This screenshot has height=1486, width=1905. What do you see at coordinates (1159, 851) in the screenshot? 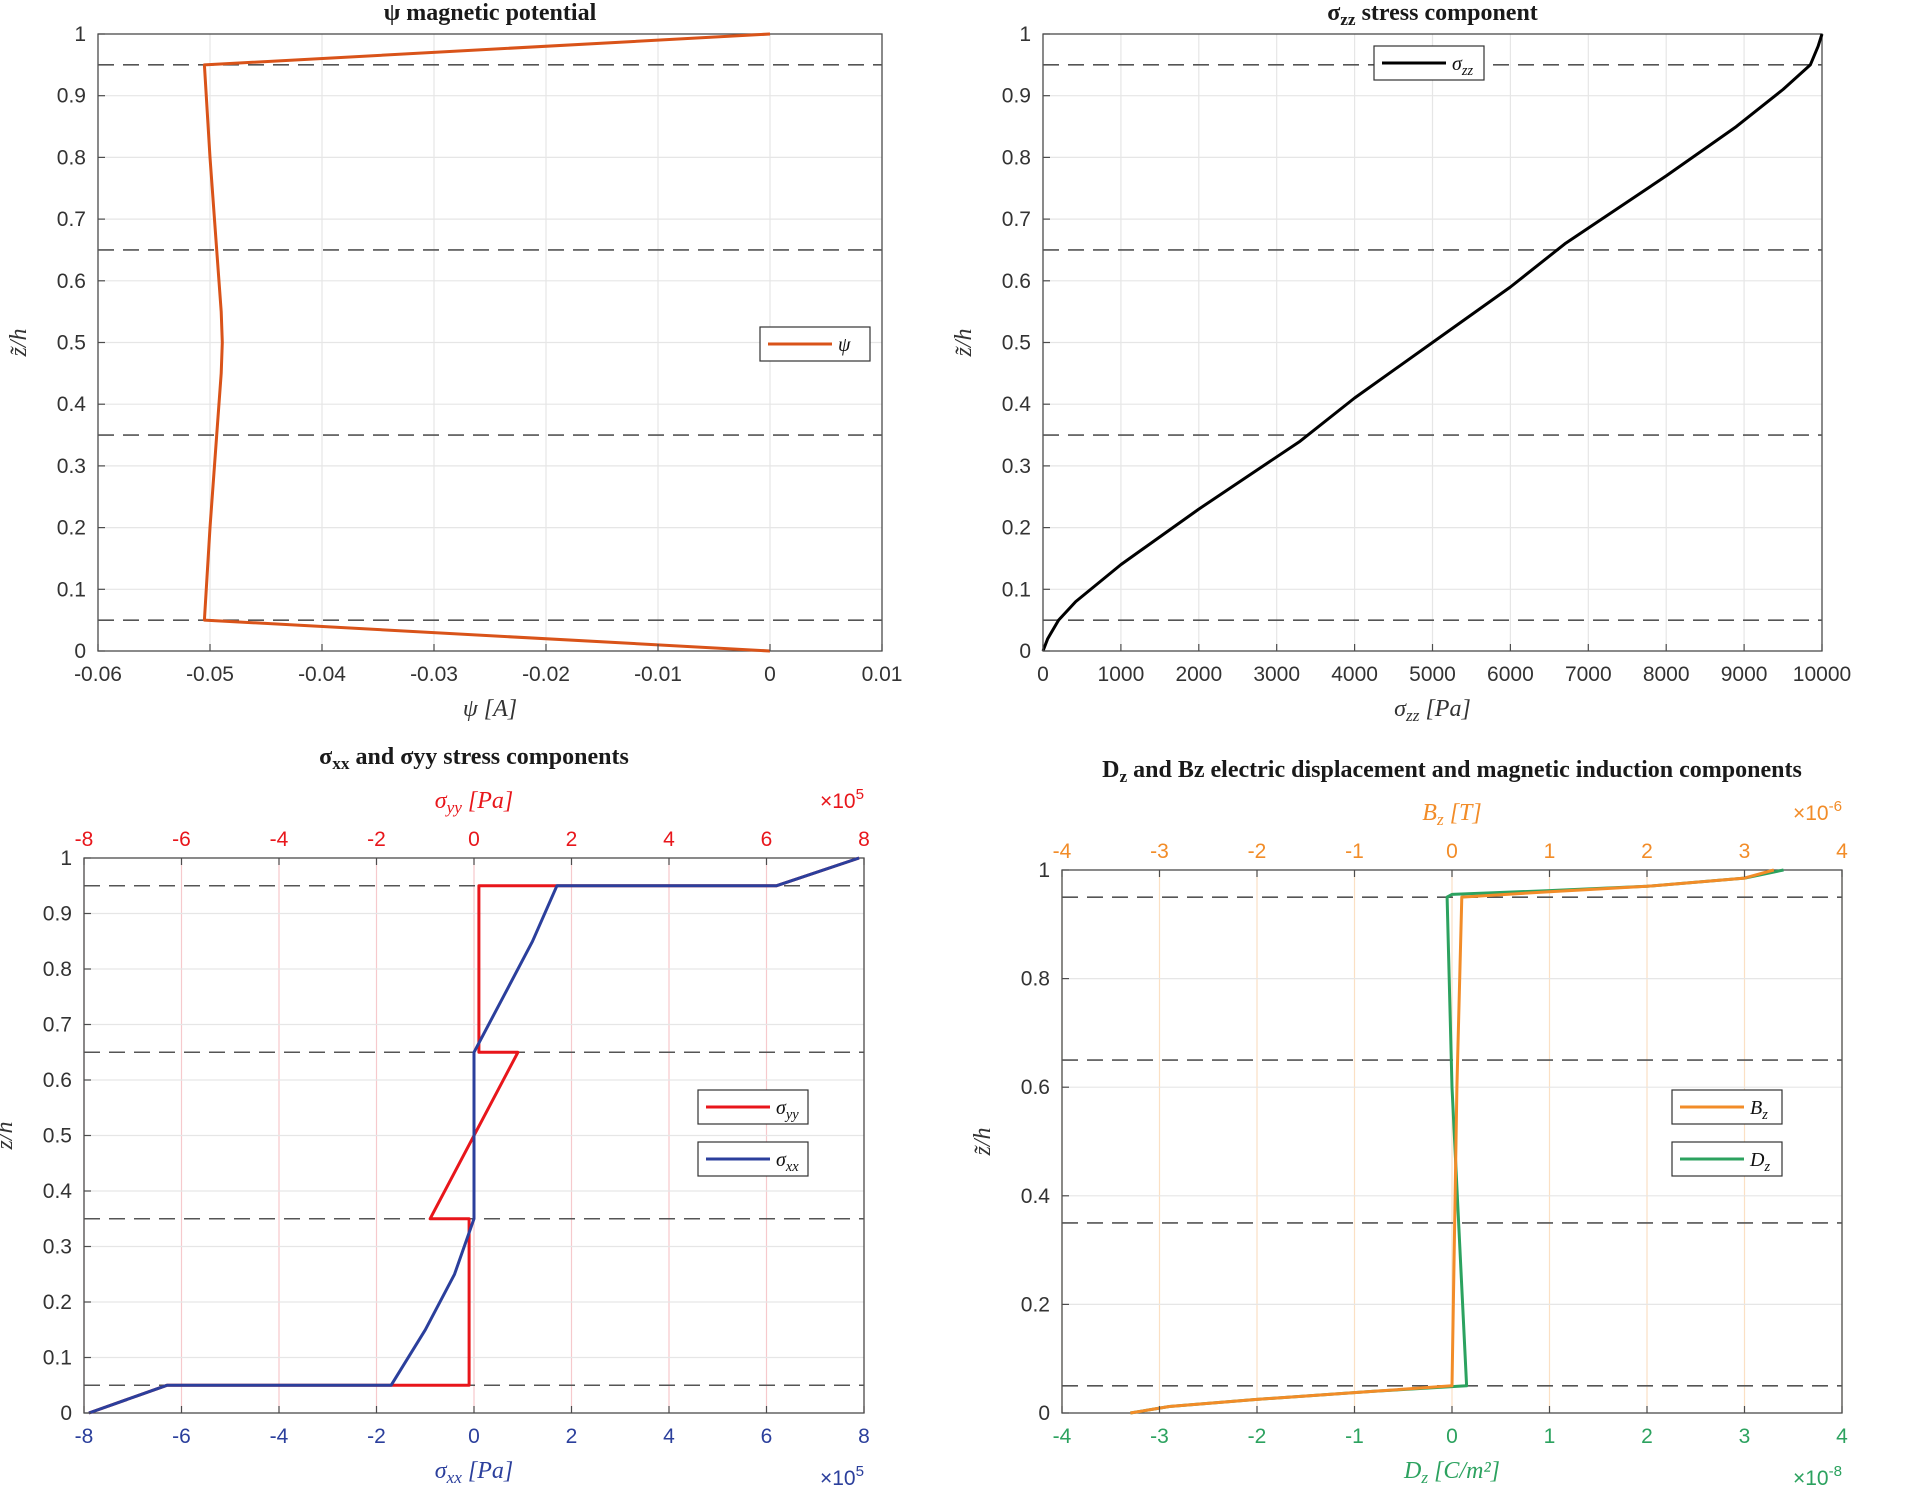
I see `x2-tick-label: -3` at bounding box center [1159, 851].